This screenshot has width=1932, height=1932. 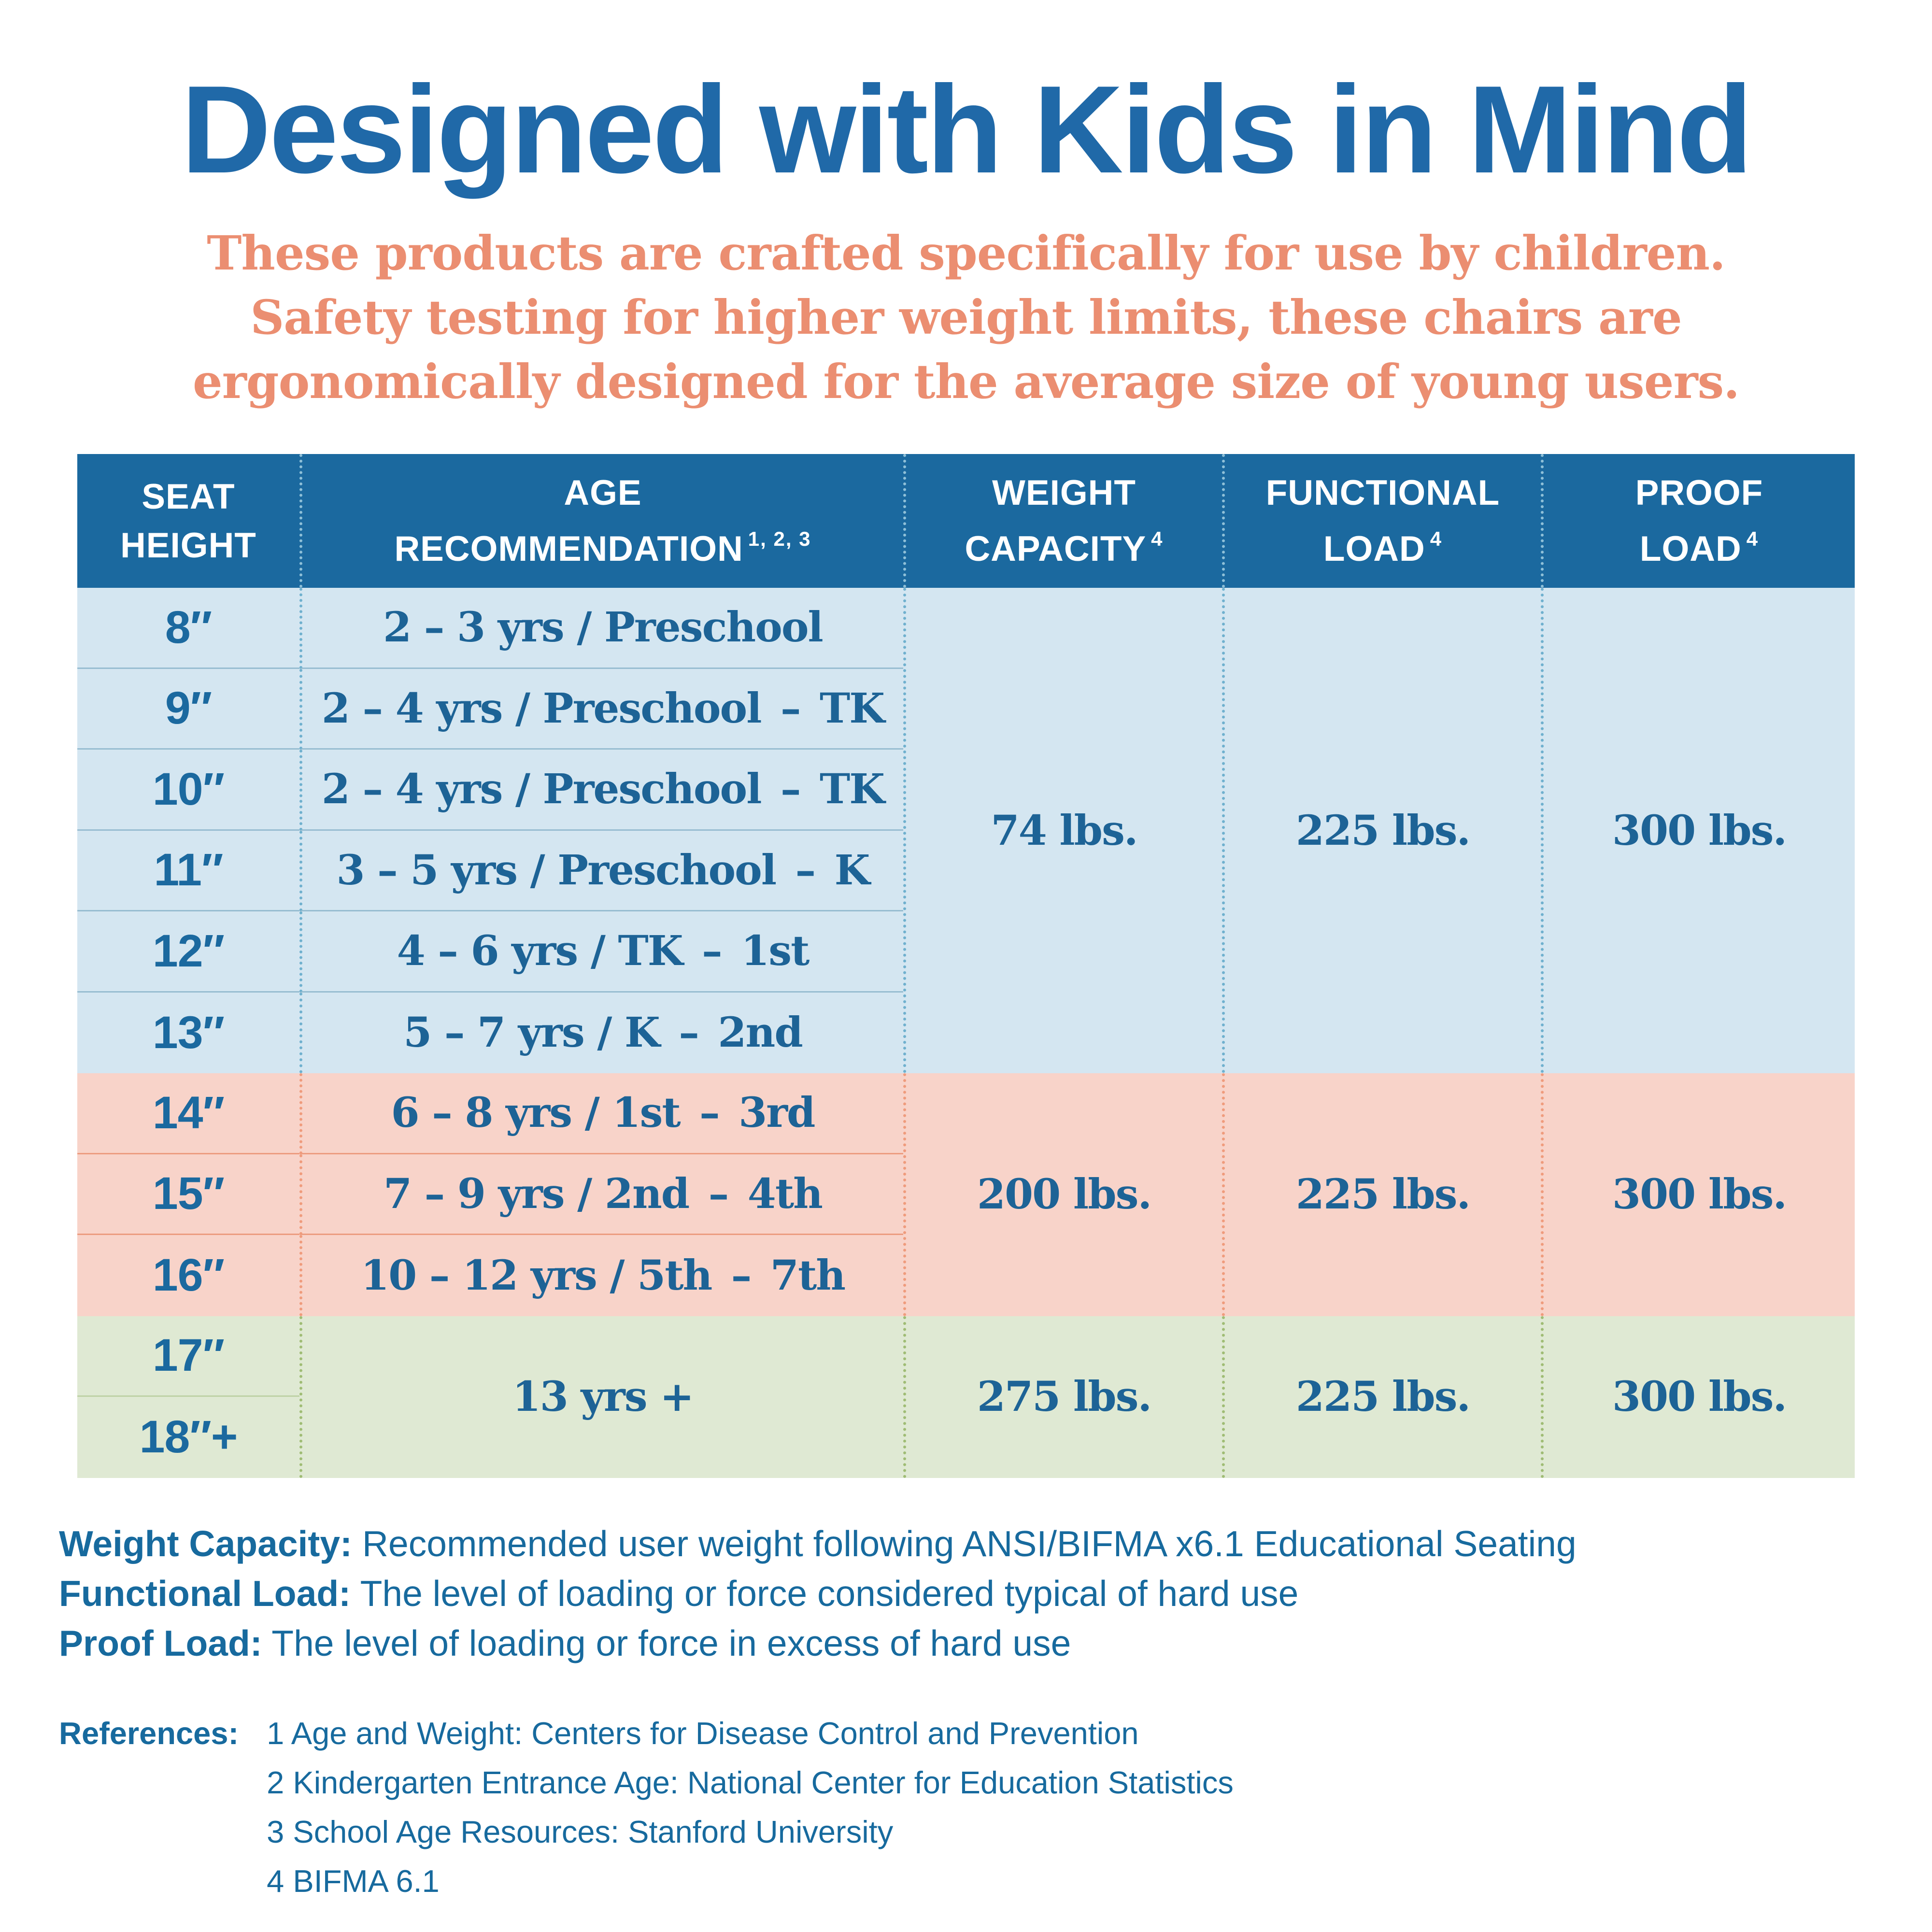 I want to click on seat-height-cell: 9″, so click(x=188, y=709).